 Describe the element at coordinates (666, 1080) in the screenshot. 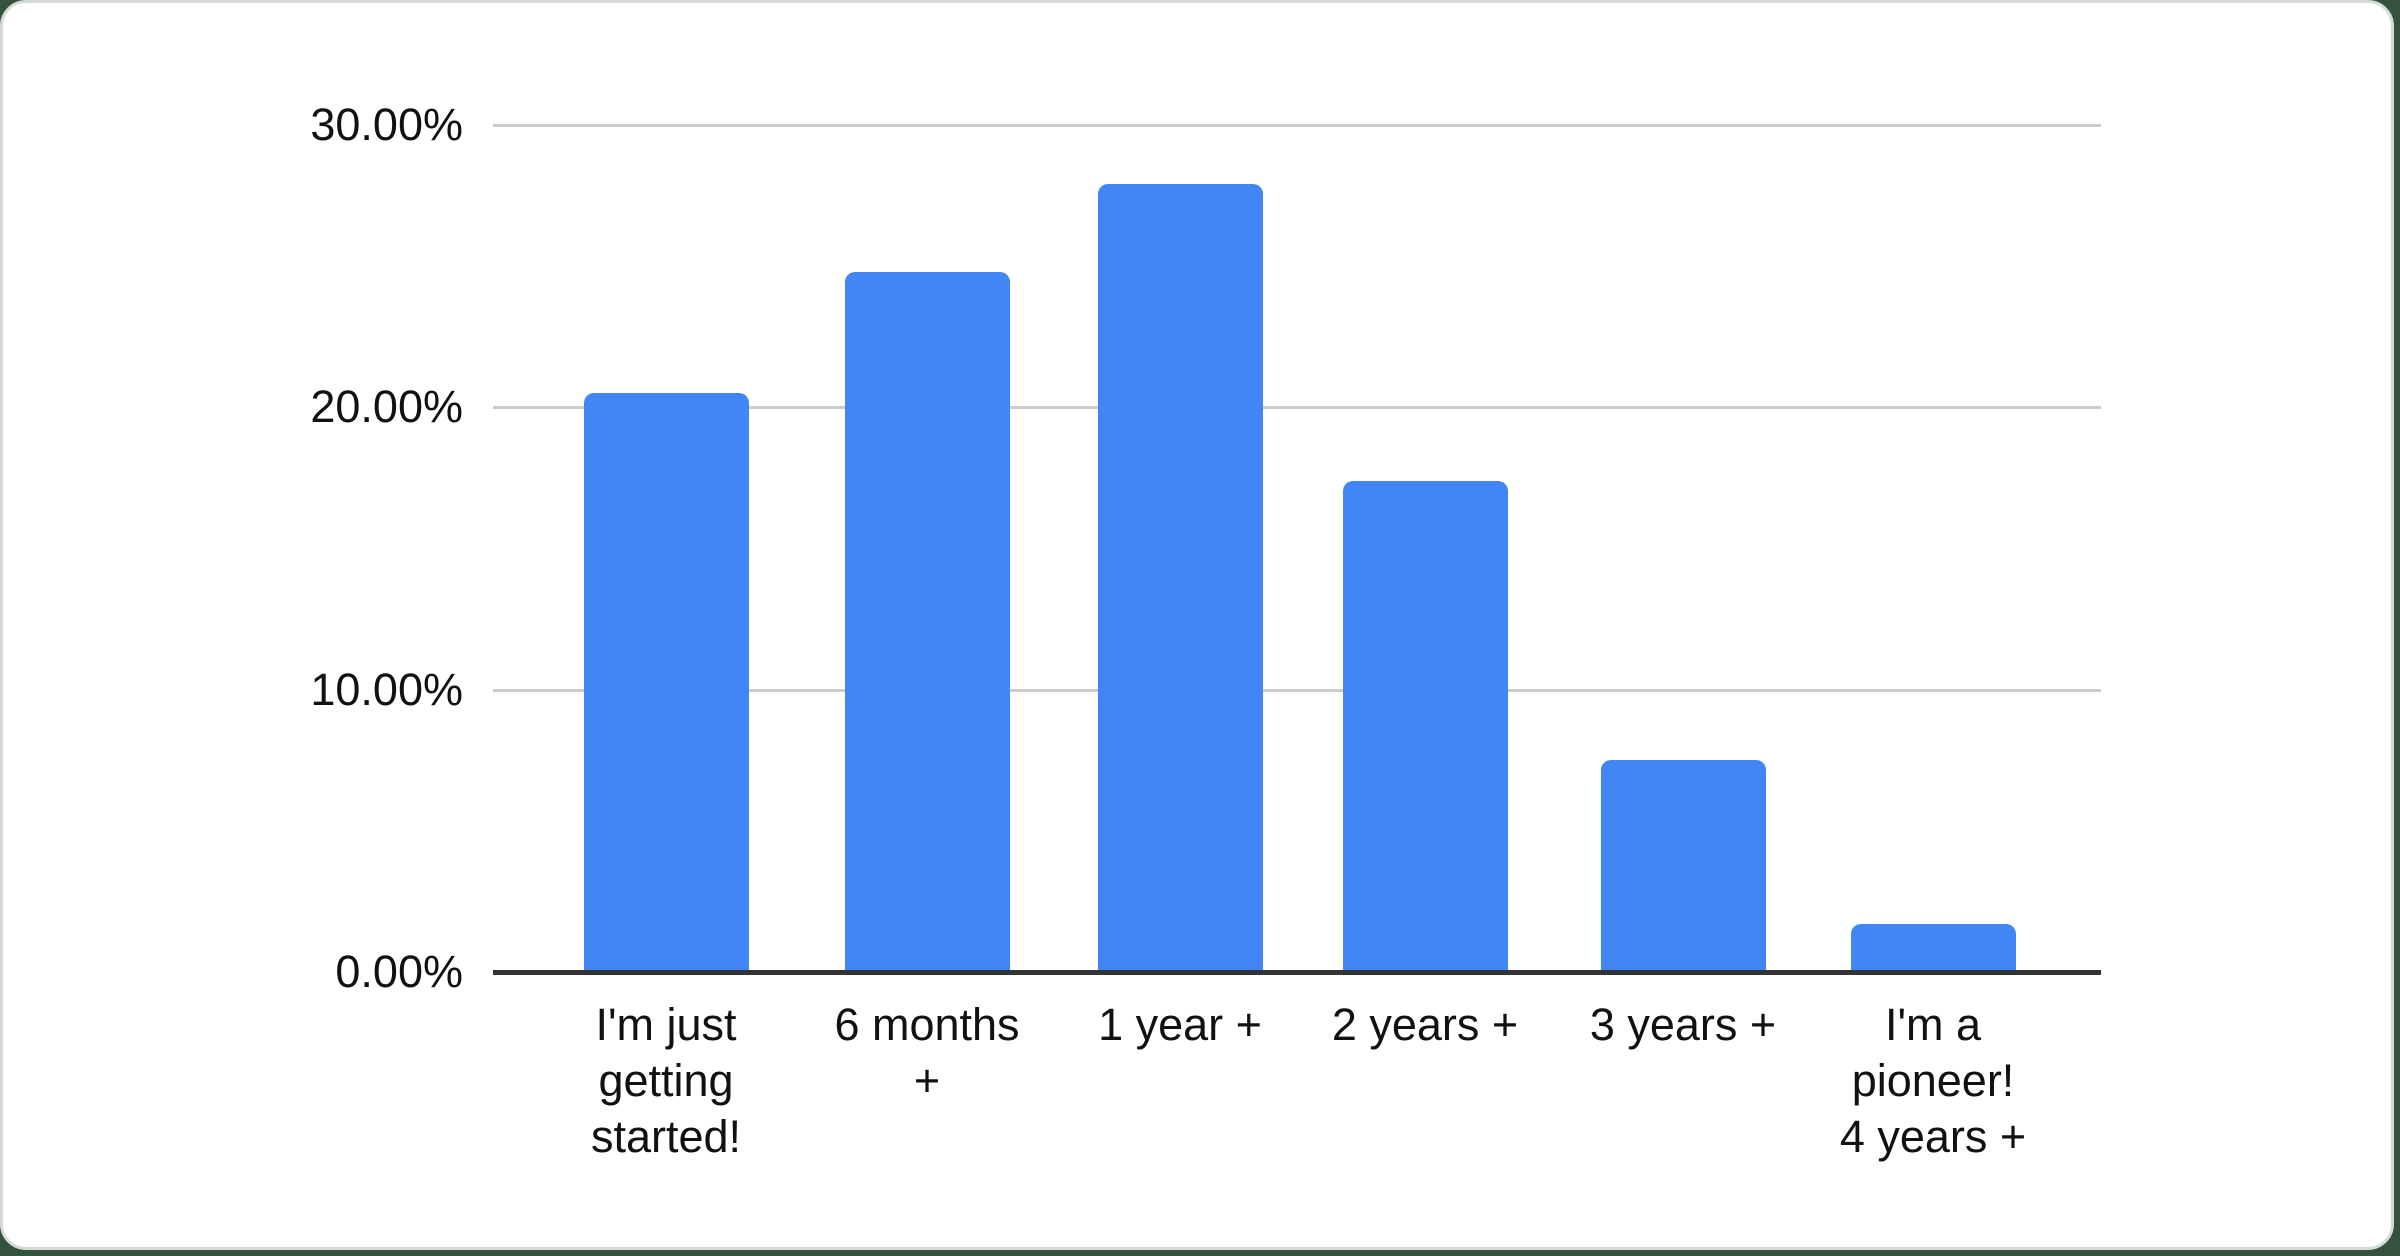

I see `x-category-label: I'm just getting started!` at that location.